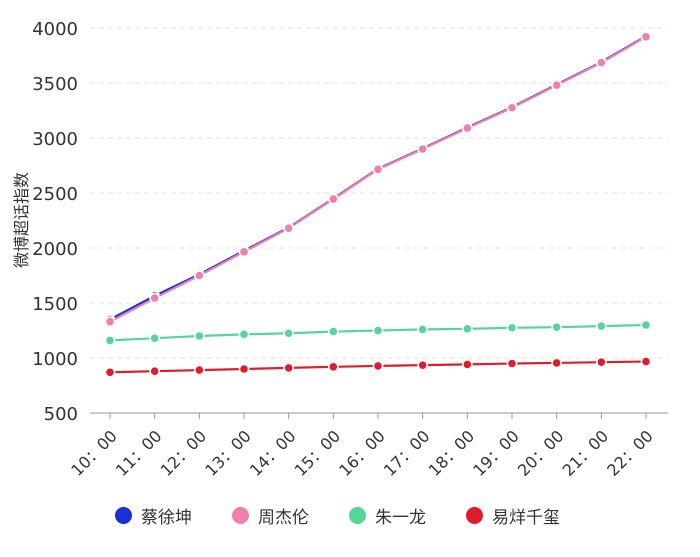 The image size is (700, 557). What do you see at coordinates (283, 518) in the screenshot?
I see `legend-label-zhou-jielun: 周杰伦` at bounding box center [283, 518].